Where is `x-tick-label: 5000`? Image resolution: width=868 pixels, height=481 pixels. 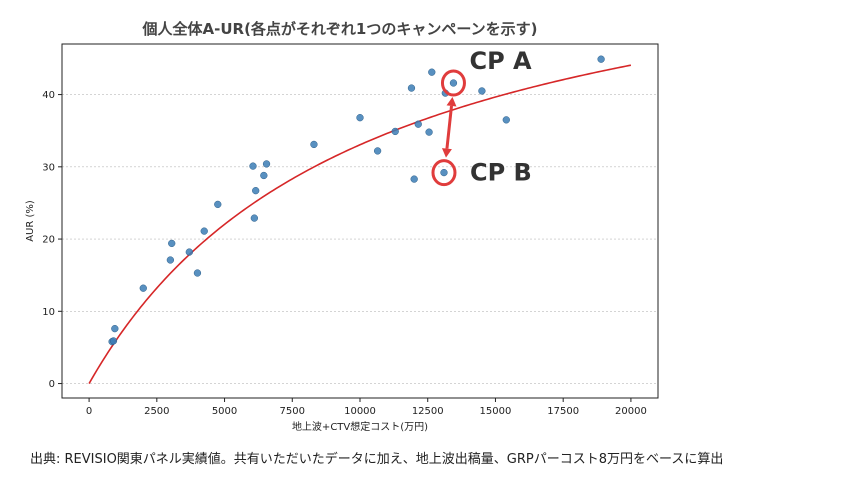
x-tick-label: 5000 is located at coordinates (224, 411).